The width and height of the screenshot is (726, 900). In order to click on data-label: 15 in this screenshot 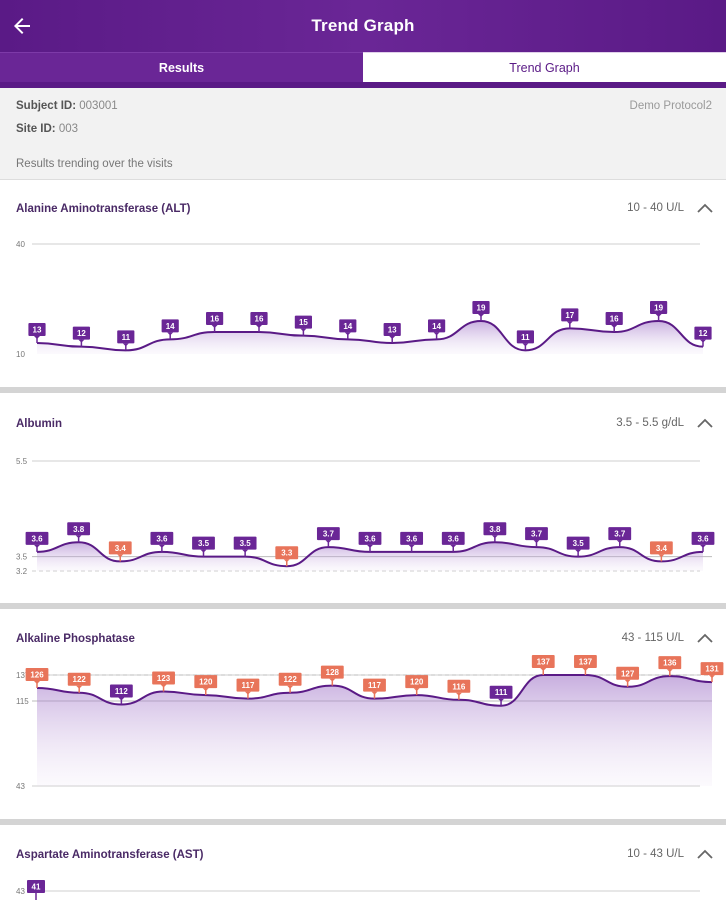, I will do `click(303, 322)`.